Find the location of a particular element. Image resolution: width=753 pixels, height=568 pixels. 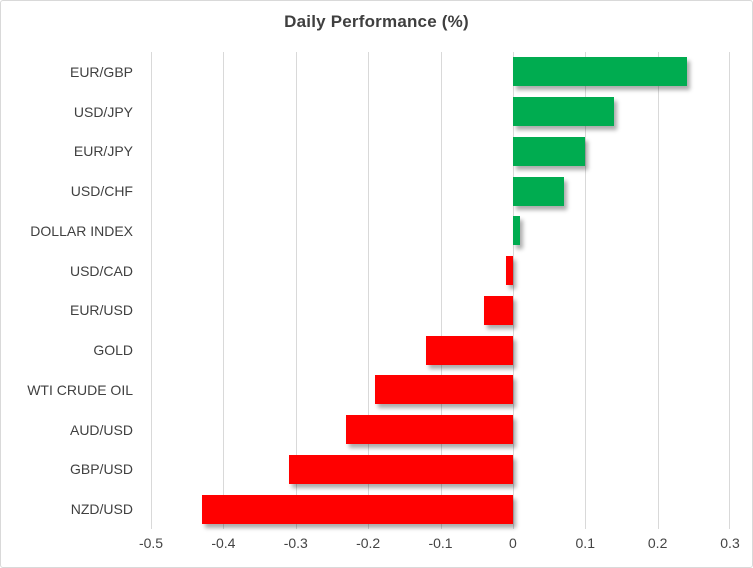

bar-aud-usd is located at coordinates (429, 430).